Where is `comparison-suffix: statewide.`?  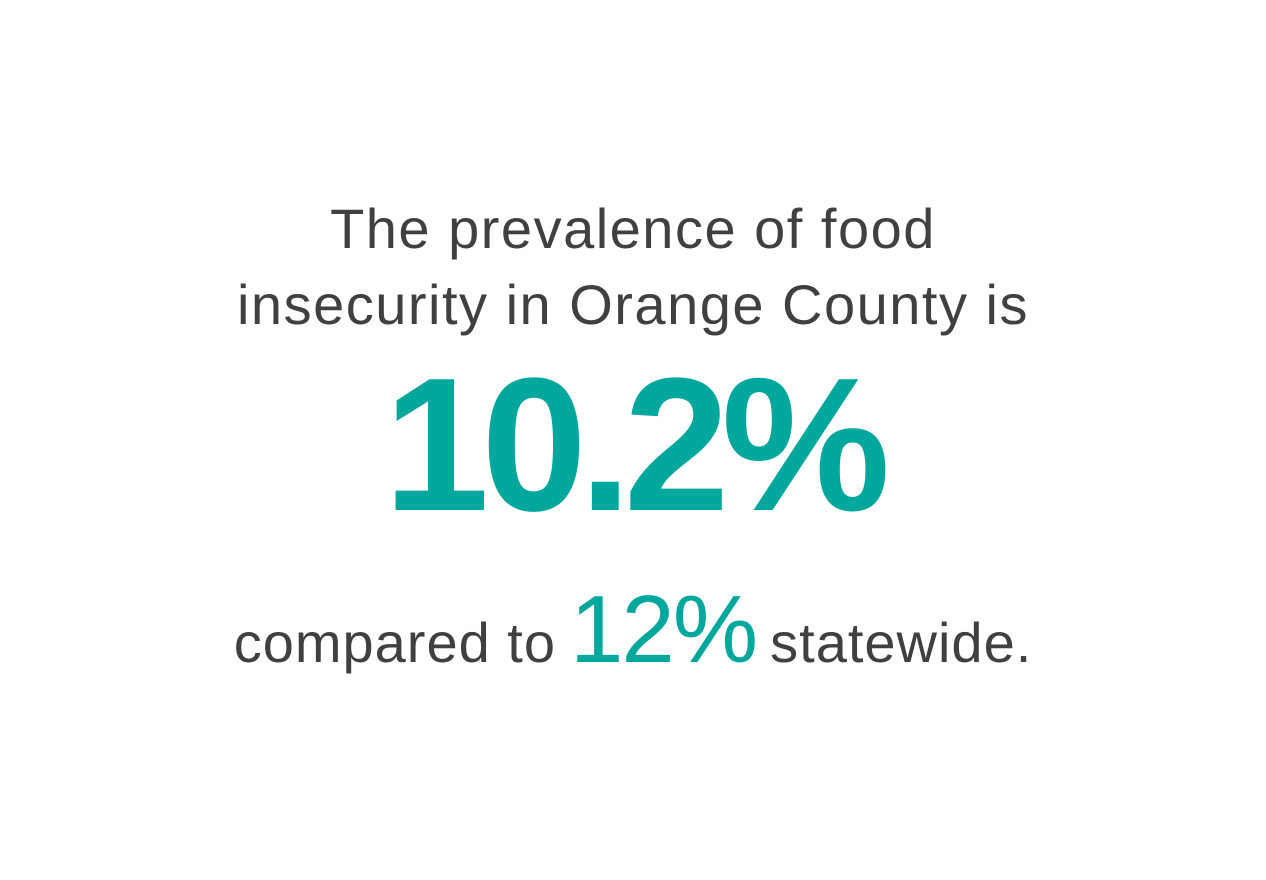
comparison-suffix: statewide. is located at coordinates (901, 642).